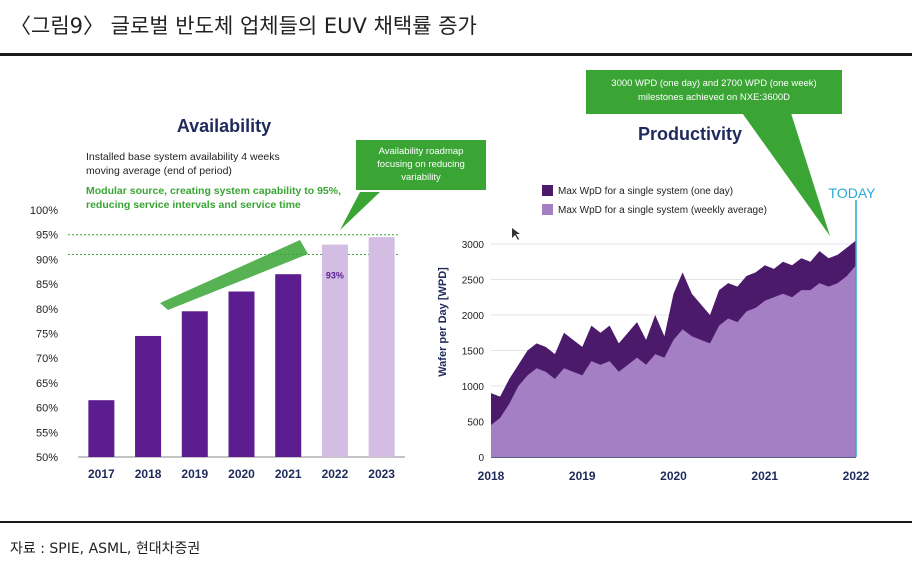  What do you see at coordinates (673, 361) in the screenshot?
I see `weekly-area` at bounding box center [673, 361].